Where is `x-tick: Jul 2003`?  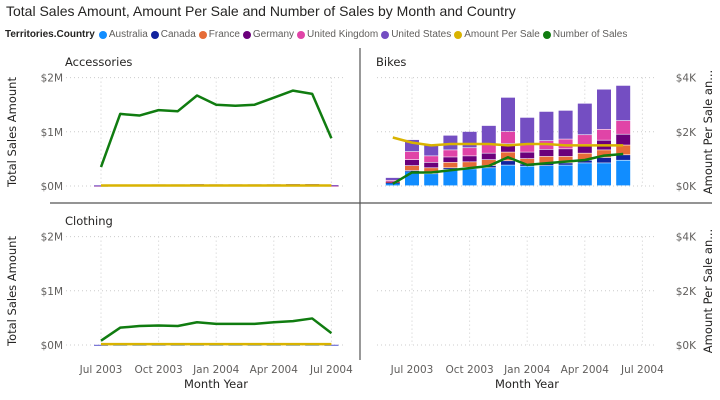
x-tick: Jul 2003 is located at coordinates (412, 370).